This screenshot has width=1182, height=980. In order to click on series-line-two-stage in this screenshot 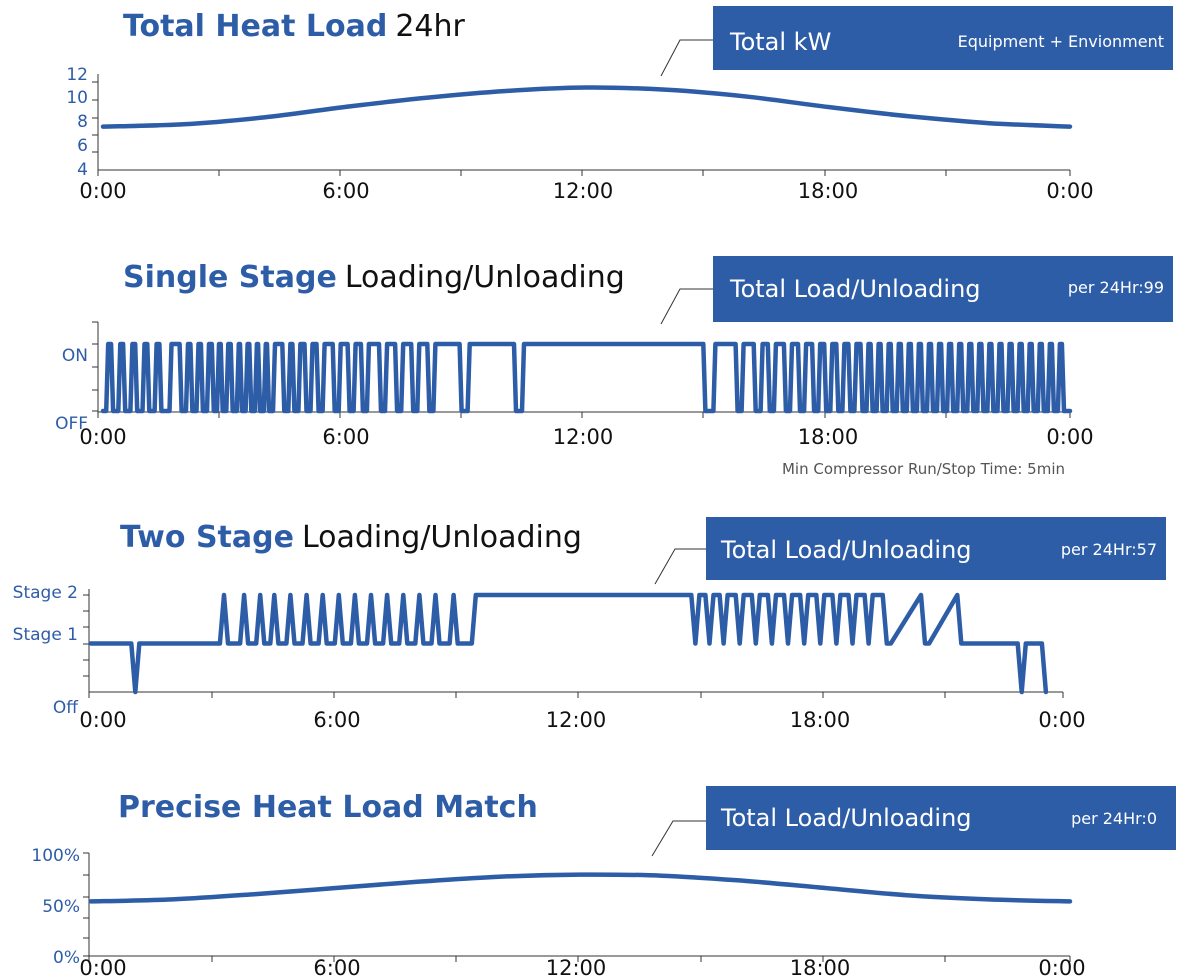, I will do `click(568, 643)`.